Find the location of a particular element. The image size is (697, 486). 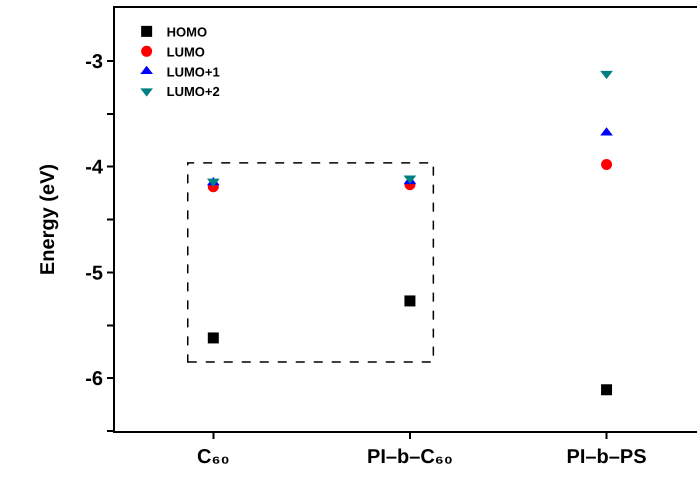

legend-label: LUMO+1 is located at coordinates (193, 72).